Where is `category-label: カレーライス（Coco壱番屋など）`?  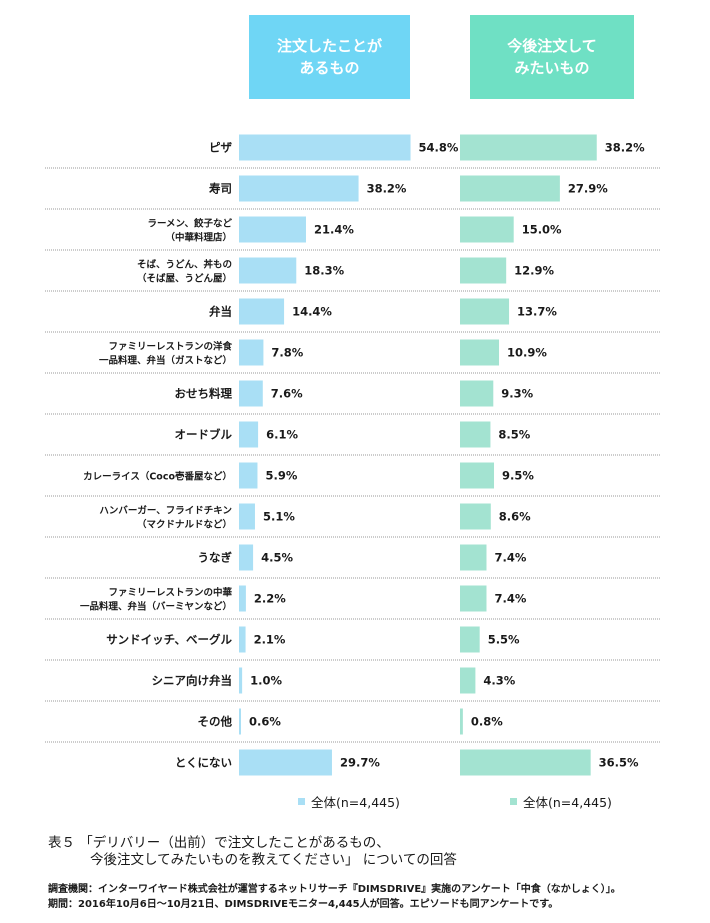
category-label: カレーライス（Coco壱番屋など） is located at coordinates (157, 477).